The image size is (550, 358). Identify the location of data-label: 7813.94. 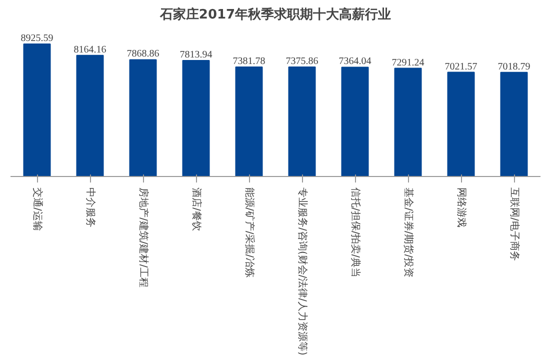
(196, 55).